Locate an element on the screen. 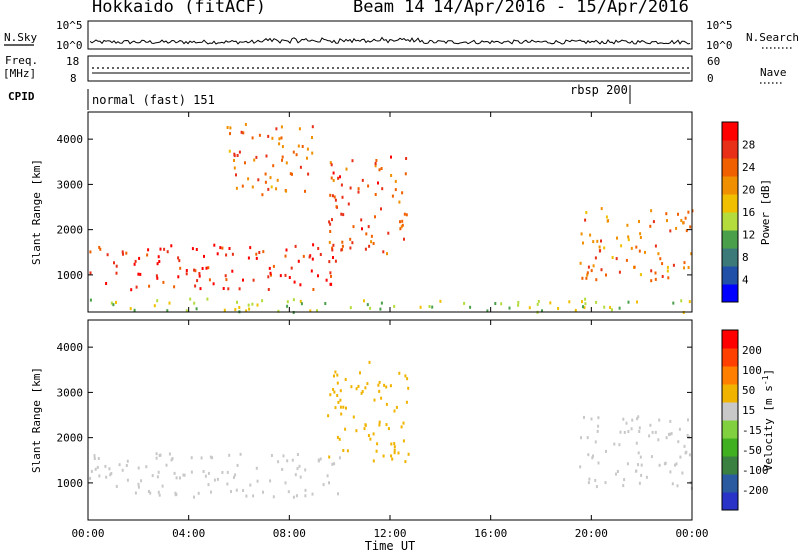  power-colorbar-tick-label: 24 is located at coordinates (749, 167).